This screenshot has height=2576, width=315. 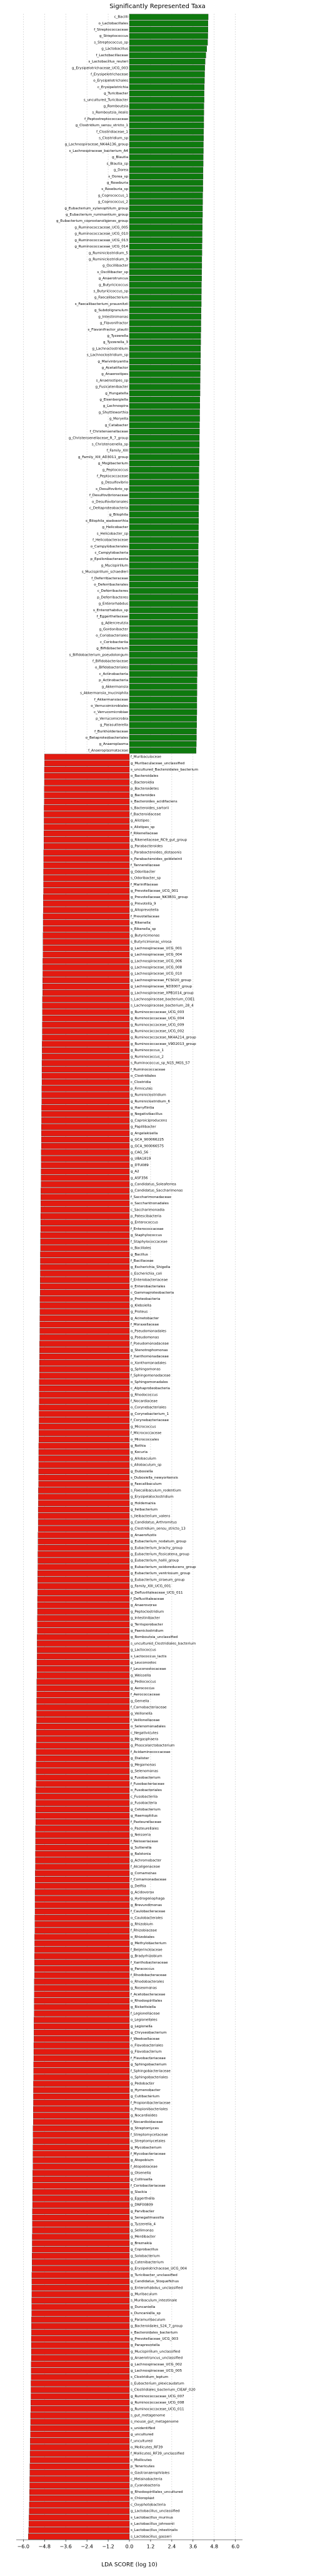 I want to click on bar-label: g_Romboutsia, so click(x=116, y=107).